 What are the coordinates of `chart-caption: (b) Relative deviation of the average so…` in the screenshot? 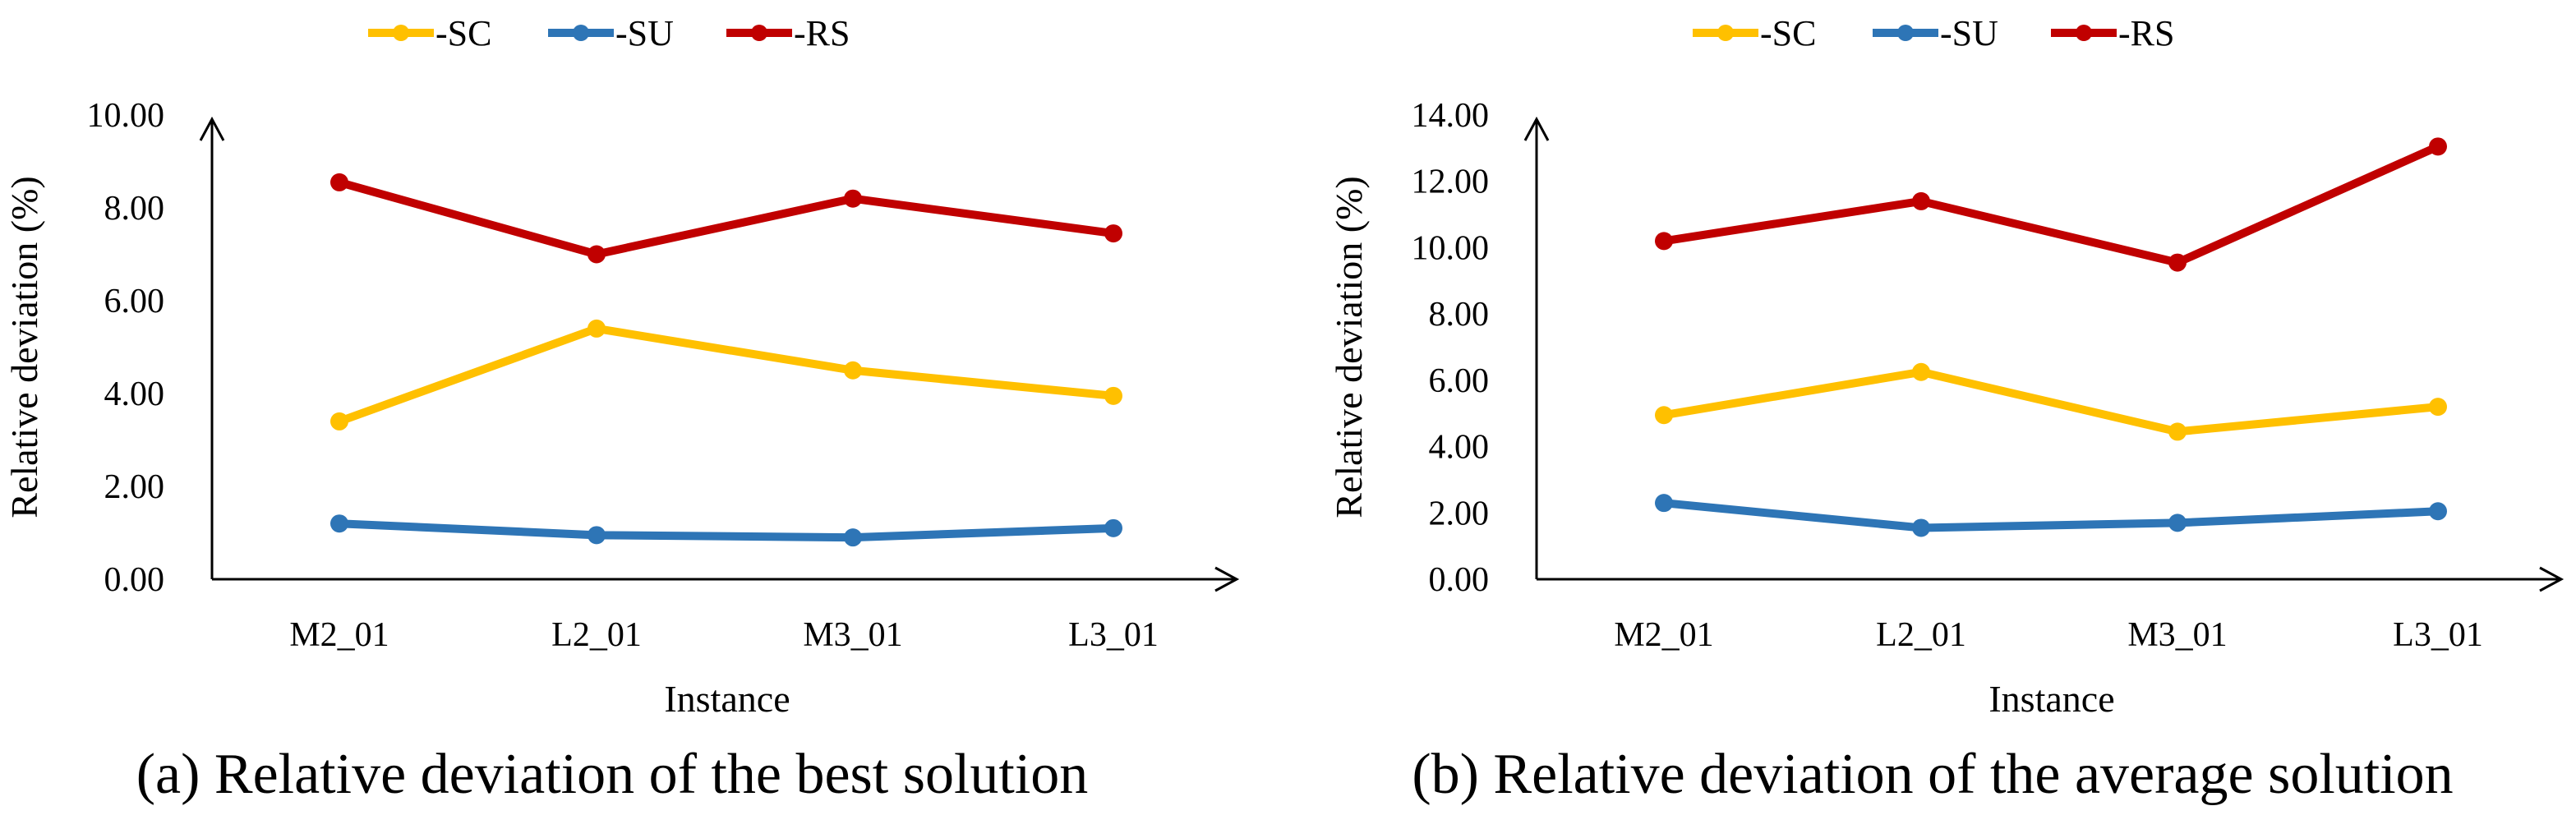 It's located at (1932, 774).